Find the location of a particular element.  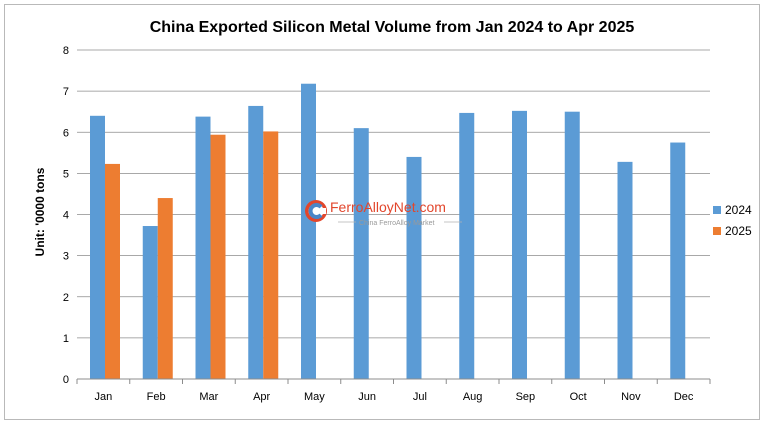

bar-2025-mar is located at coordinates (218, 256).